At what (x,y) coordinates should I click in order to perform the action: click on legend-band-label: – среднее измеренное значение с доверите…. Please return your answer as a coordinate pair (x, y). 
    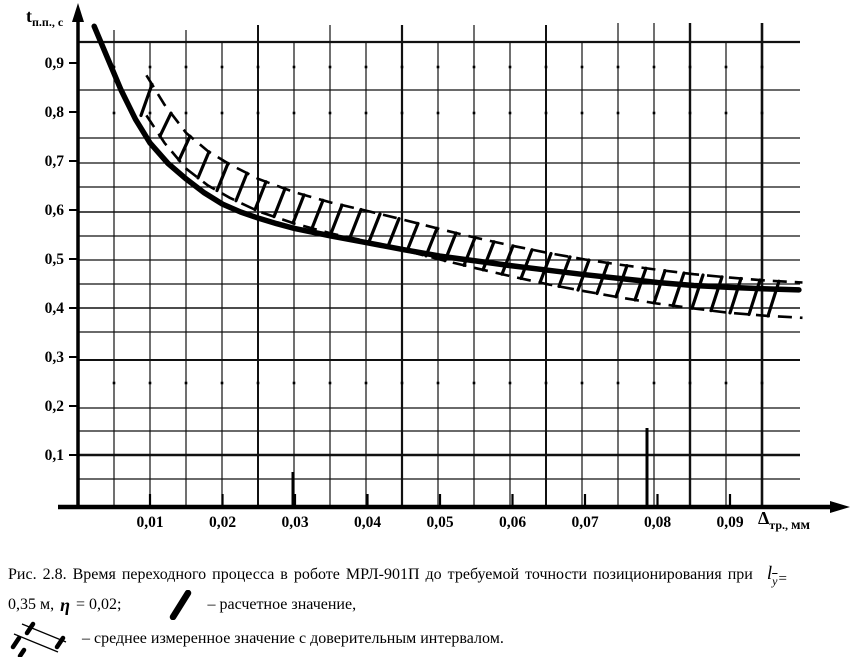
    Looking at the image, I should click on (293, 638).